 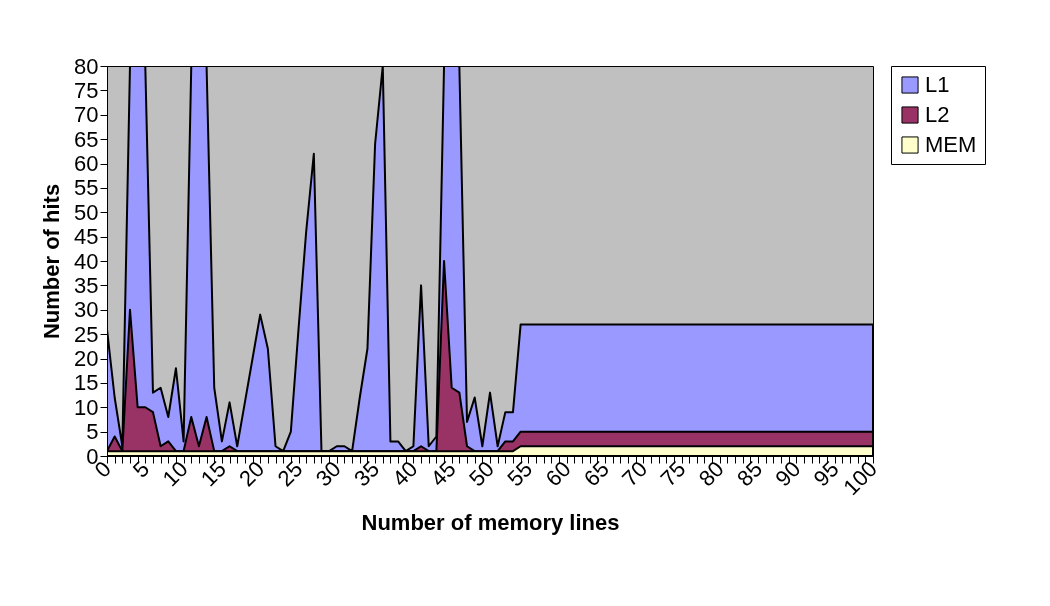 What do you see at coordinates (481, 474) in the screenshot?
I see `x-tick-label: 50` at bounding box center [481, 474].